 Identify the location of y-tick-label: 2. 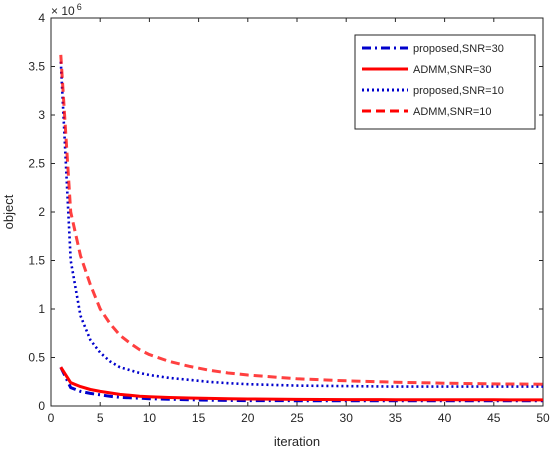
(41, 212).